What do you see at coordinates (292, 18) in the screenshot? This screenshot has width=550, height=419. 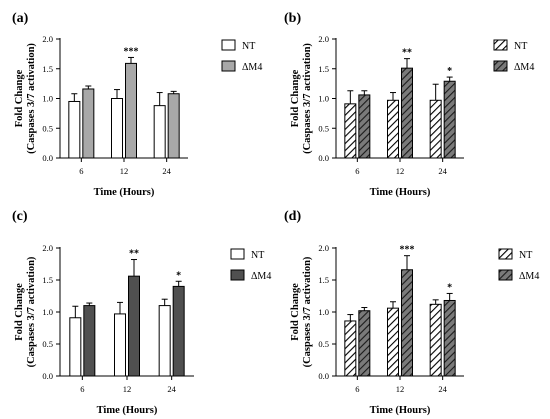 I see `panel-label: (b)` at bounding box center [292, 18].